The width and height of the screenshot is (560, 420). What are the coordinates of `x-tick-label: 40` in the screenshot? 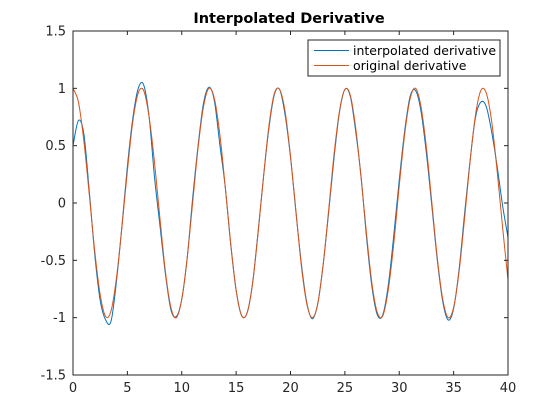 It's located at (508, 388).